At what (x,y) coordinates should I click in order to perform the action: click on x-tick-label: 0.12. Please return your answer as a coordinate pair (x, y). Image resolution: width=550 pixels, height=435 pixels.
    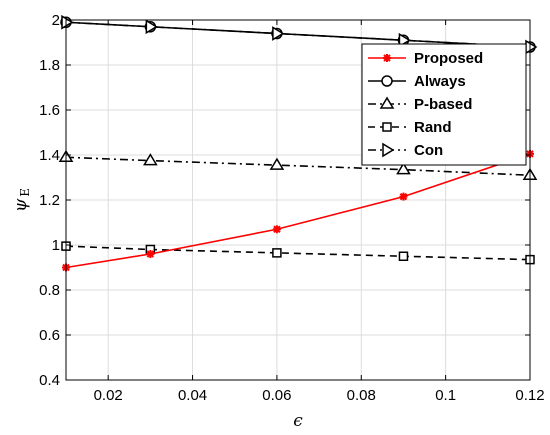
    Looking at the image, I should click on (529, 395).